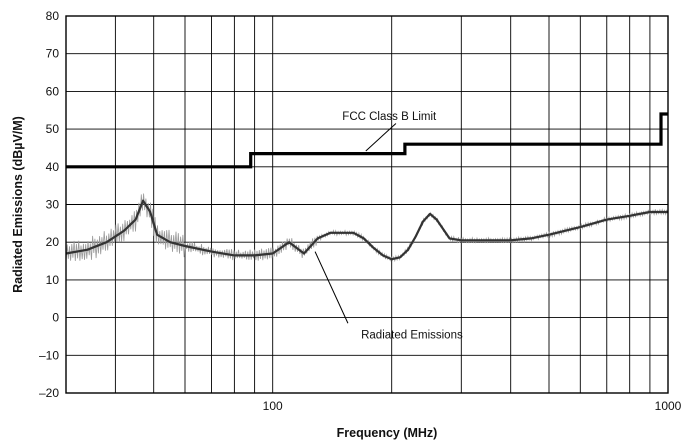  Describe the element at coordinates (55, 318) in the screenshot. I see `y-tick-label: 0` at that location.